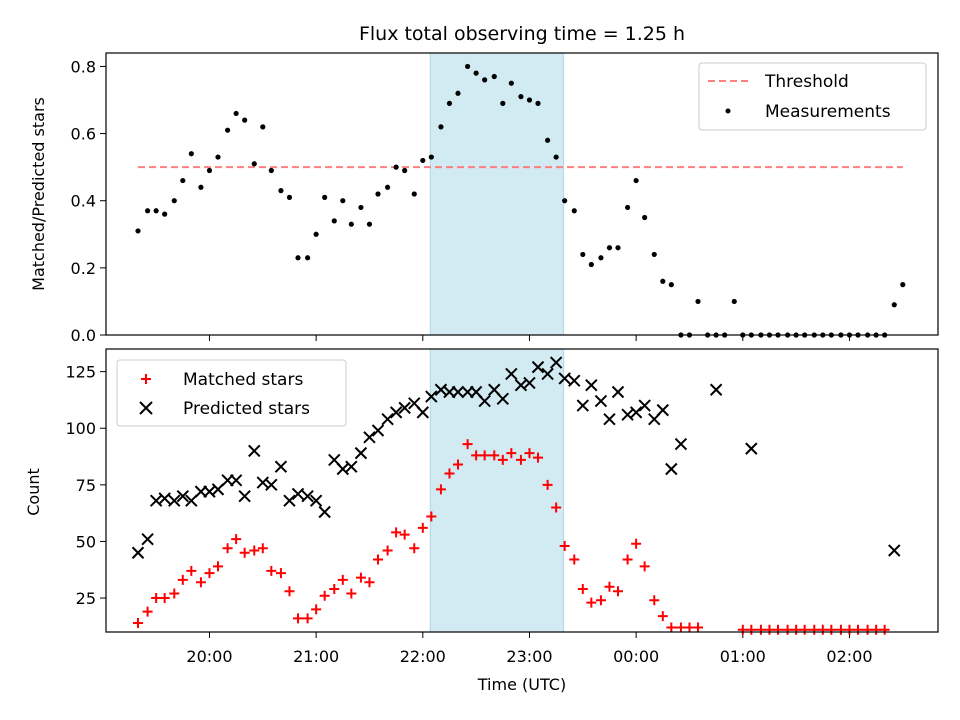  I want to click on x-tick-label: 23:00, so click(529, 656).